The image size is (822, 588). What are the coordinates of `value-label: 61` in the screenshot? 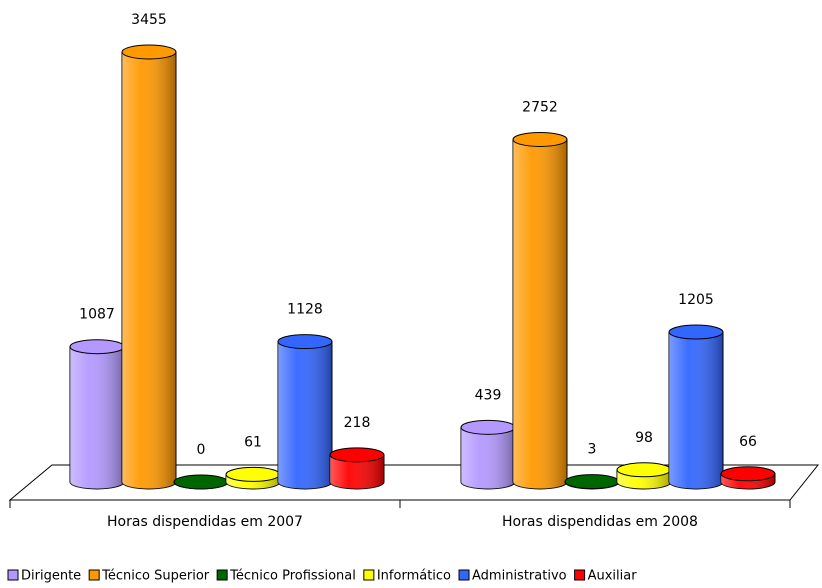 It's located at (253, 442).